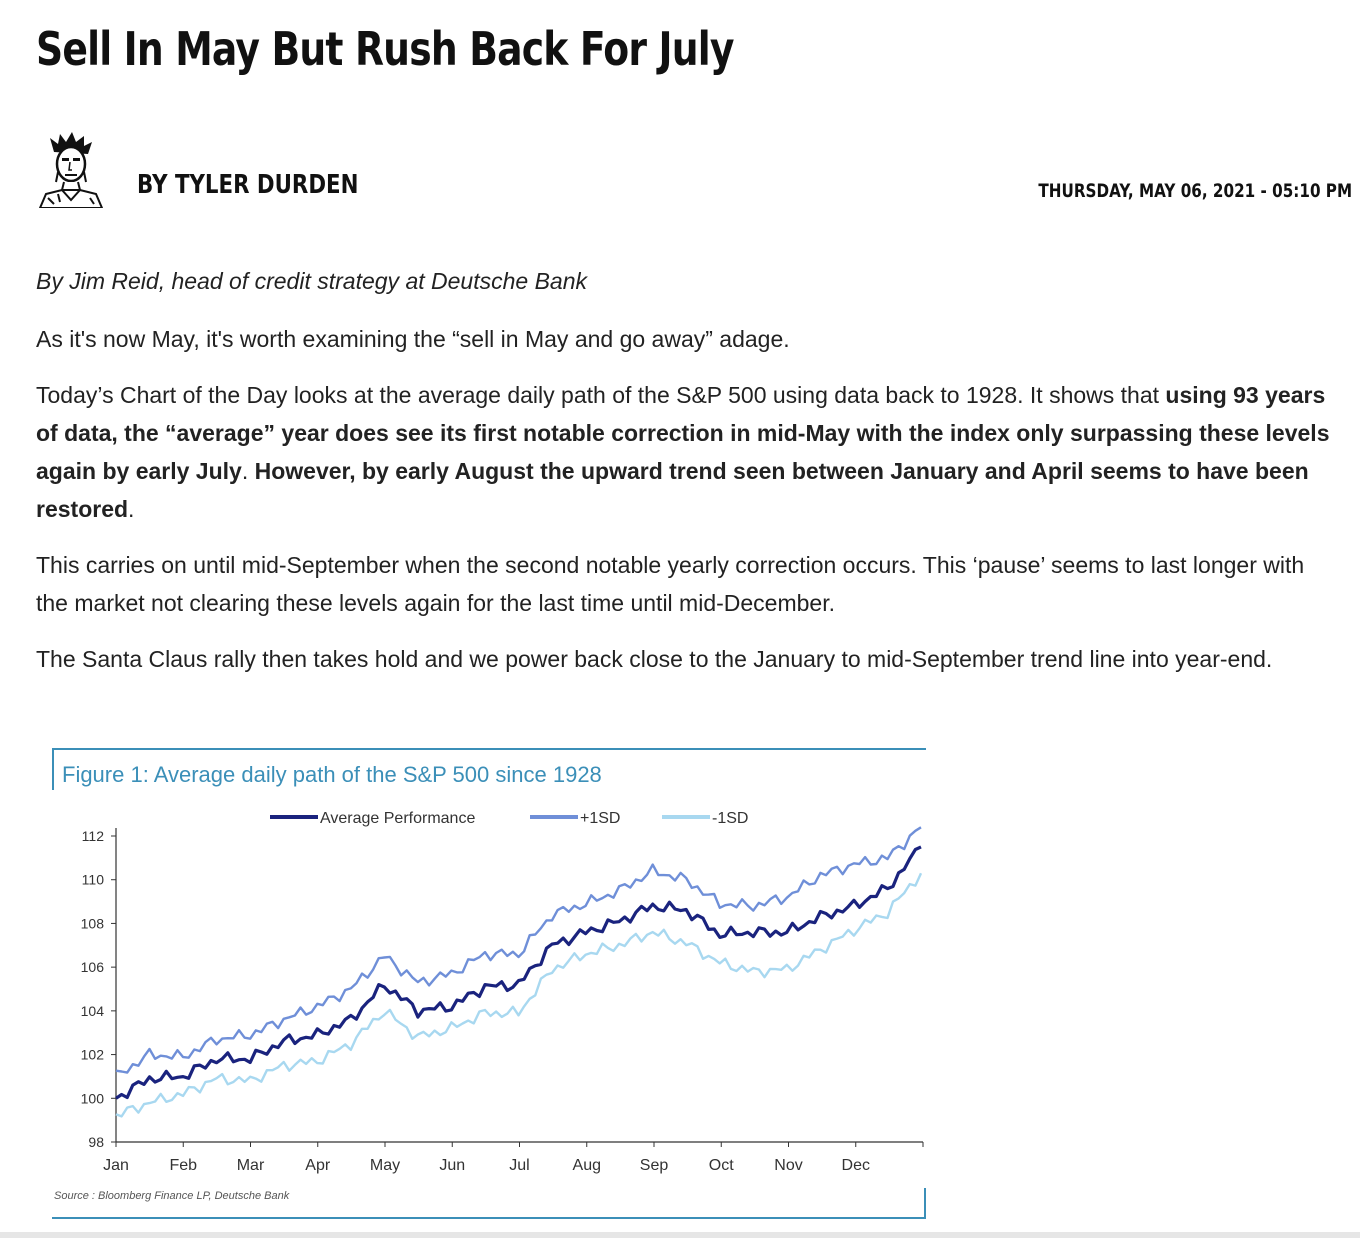 The width and height of the screenshot is (1360, 1238). I want to click on y-tick-label: 102, so click(93, 1055).